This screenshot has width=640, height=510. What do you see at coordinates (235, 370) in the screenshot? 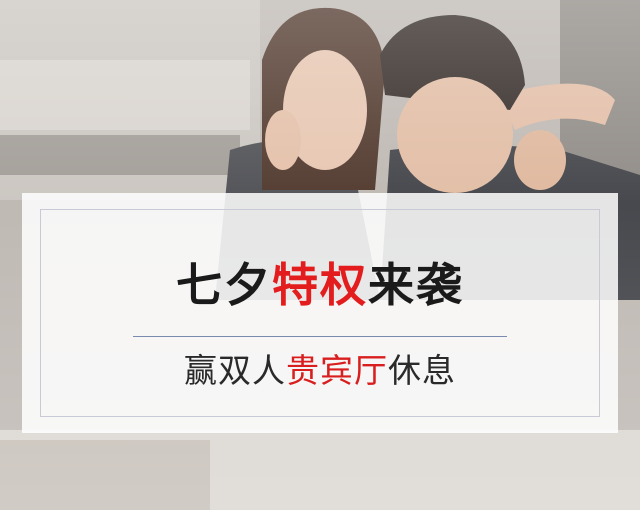
I see `subline-lead: 赢双人` at bounding box center [235, 370].